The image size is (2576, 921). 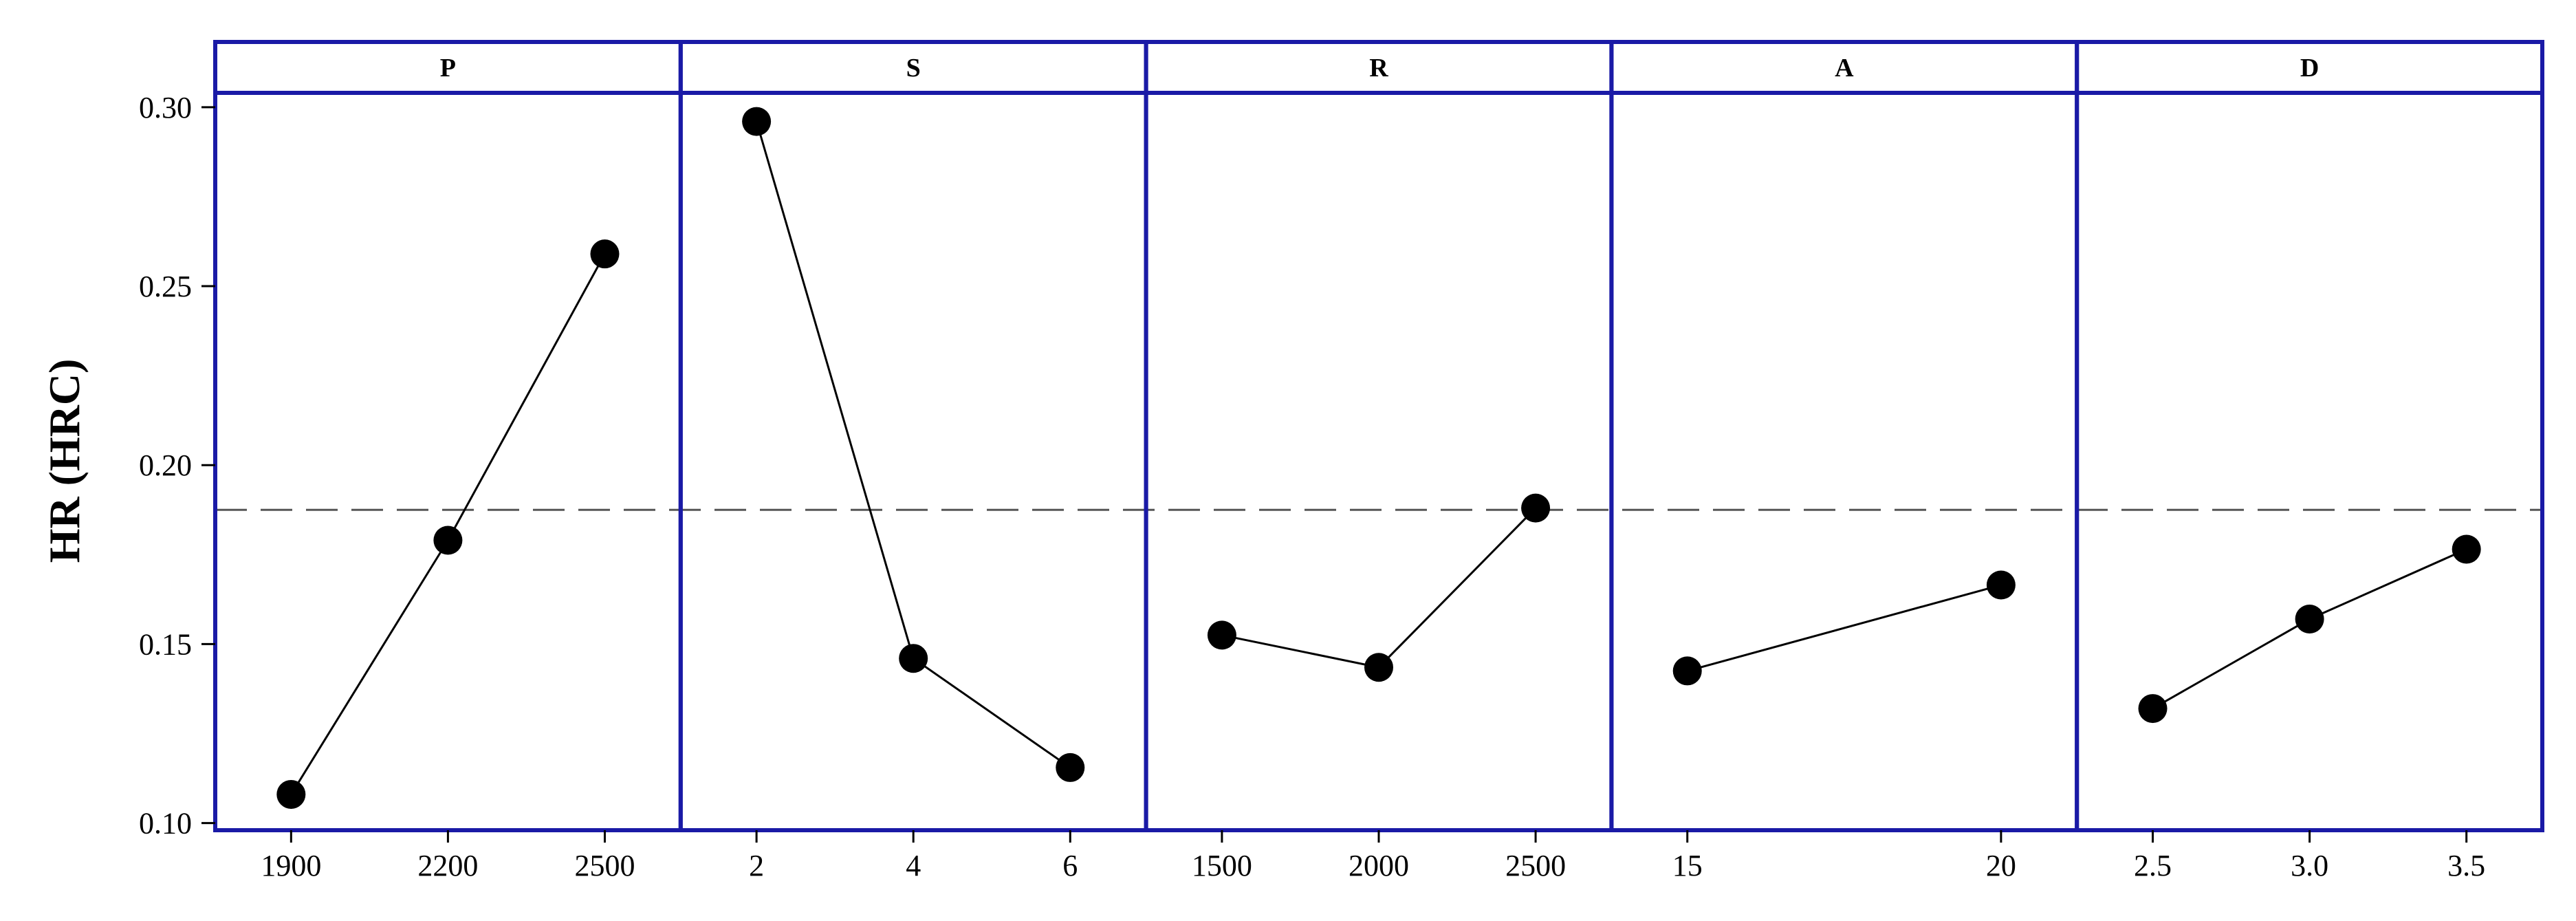 What do you see at coordinates (291, 794) in the screenshot?
I see `data-point-P-1900` at bounding box center [291, 794].